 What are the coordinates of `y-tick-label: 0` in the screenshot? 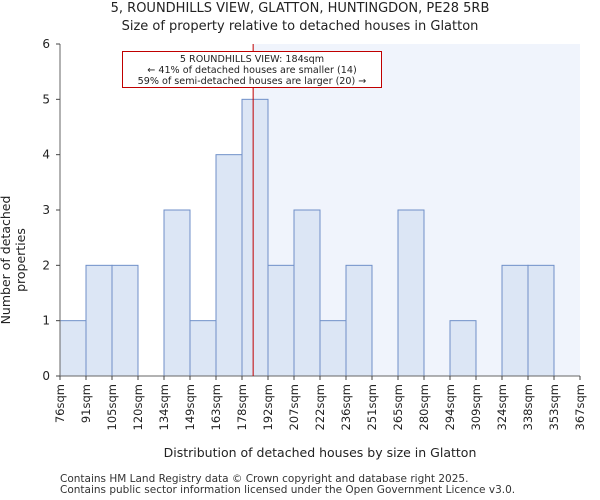 It's located at (46, 376).